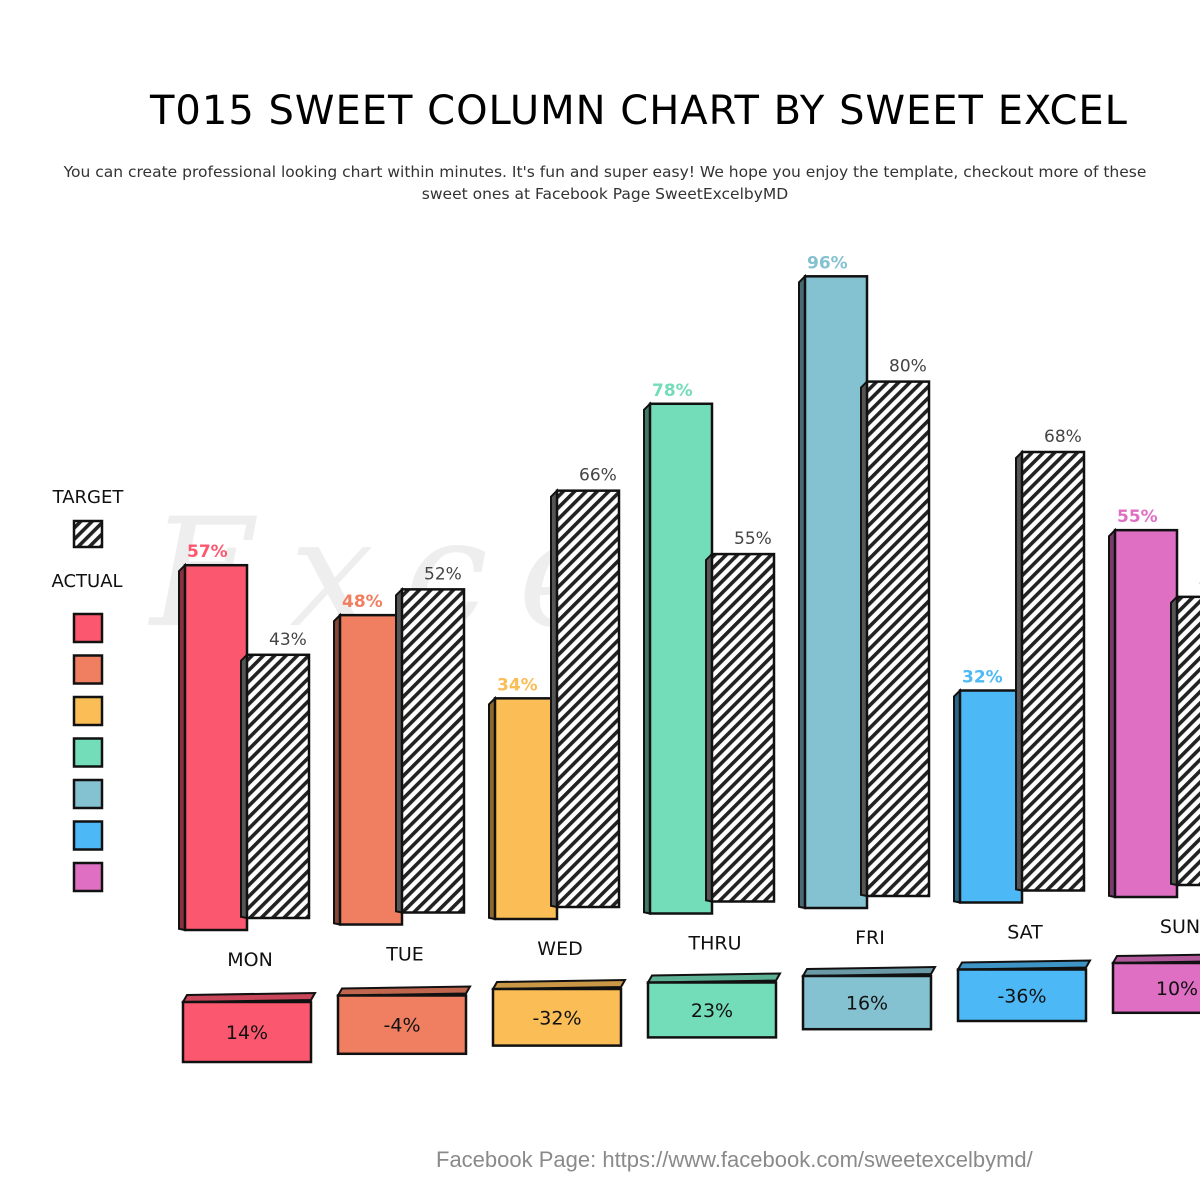 Image resolution: width=1200 pixels, height=1200 pixels. I want to click on category-label-tue: TUE, so click(404, 955).